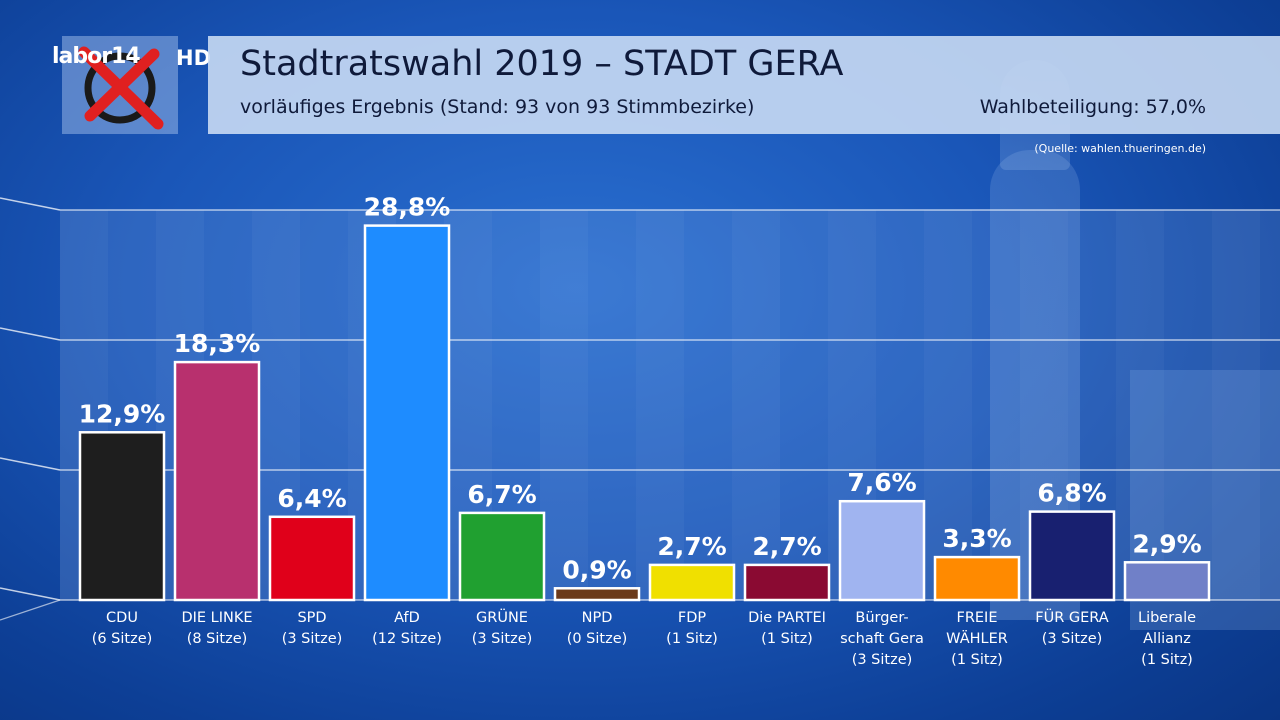 The width and height of the screenshot is (1280, 720). I want to click on channel-logo: labor14, so click(96, 56).